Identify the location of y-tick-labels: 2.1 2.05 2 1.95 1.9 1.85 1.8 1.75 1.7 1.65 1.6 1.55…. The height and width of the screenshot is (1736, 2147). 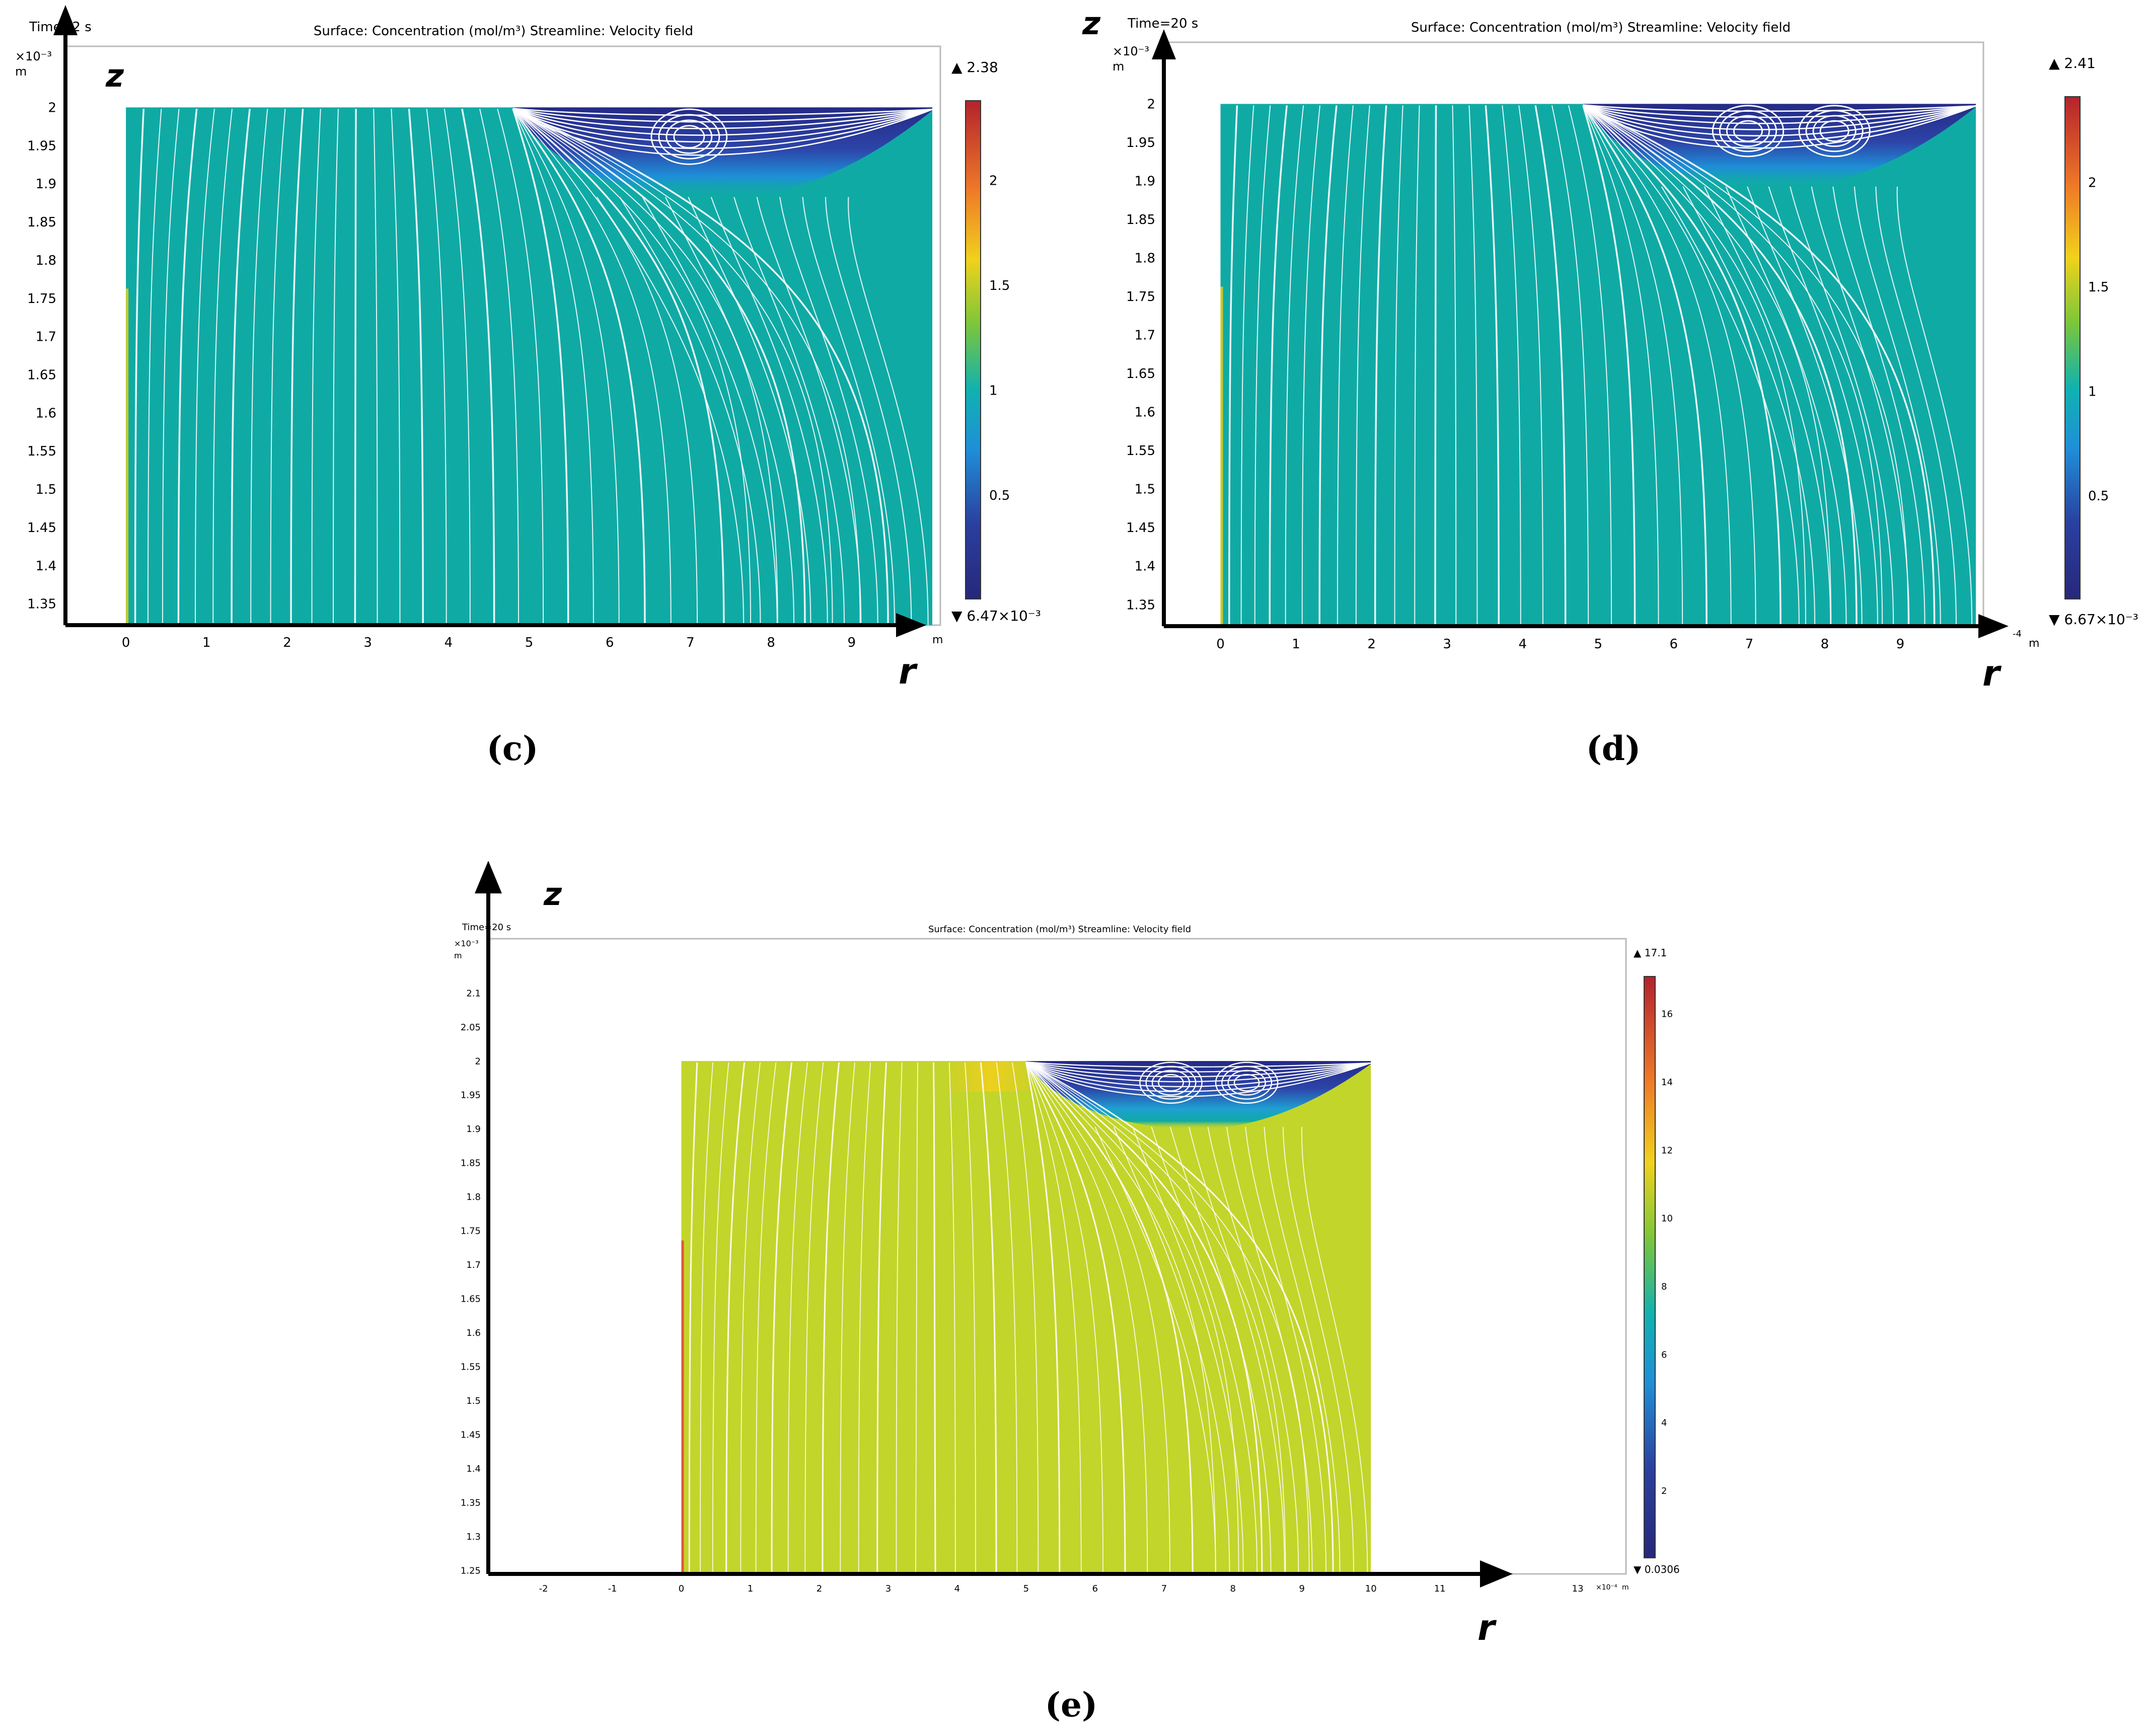
(471, 1282).